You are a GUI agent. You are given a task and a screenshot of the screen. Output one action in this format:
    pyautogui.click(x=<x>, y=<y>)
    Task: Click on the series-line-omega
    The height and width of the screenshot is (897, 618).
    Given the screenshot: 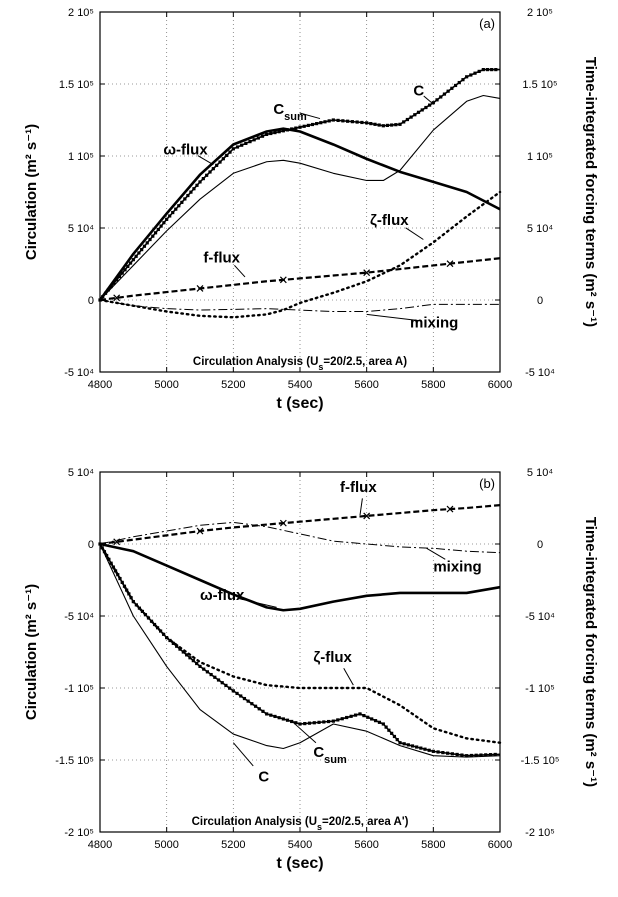 What is the action you would take?
    pyautogui.click(x=300, y=577)
    